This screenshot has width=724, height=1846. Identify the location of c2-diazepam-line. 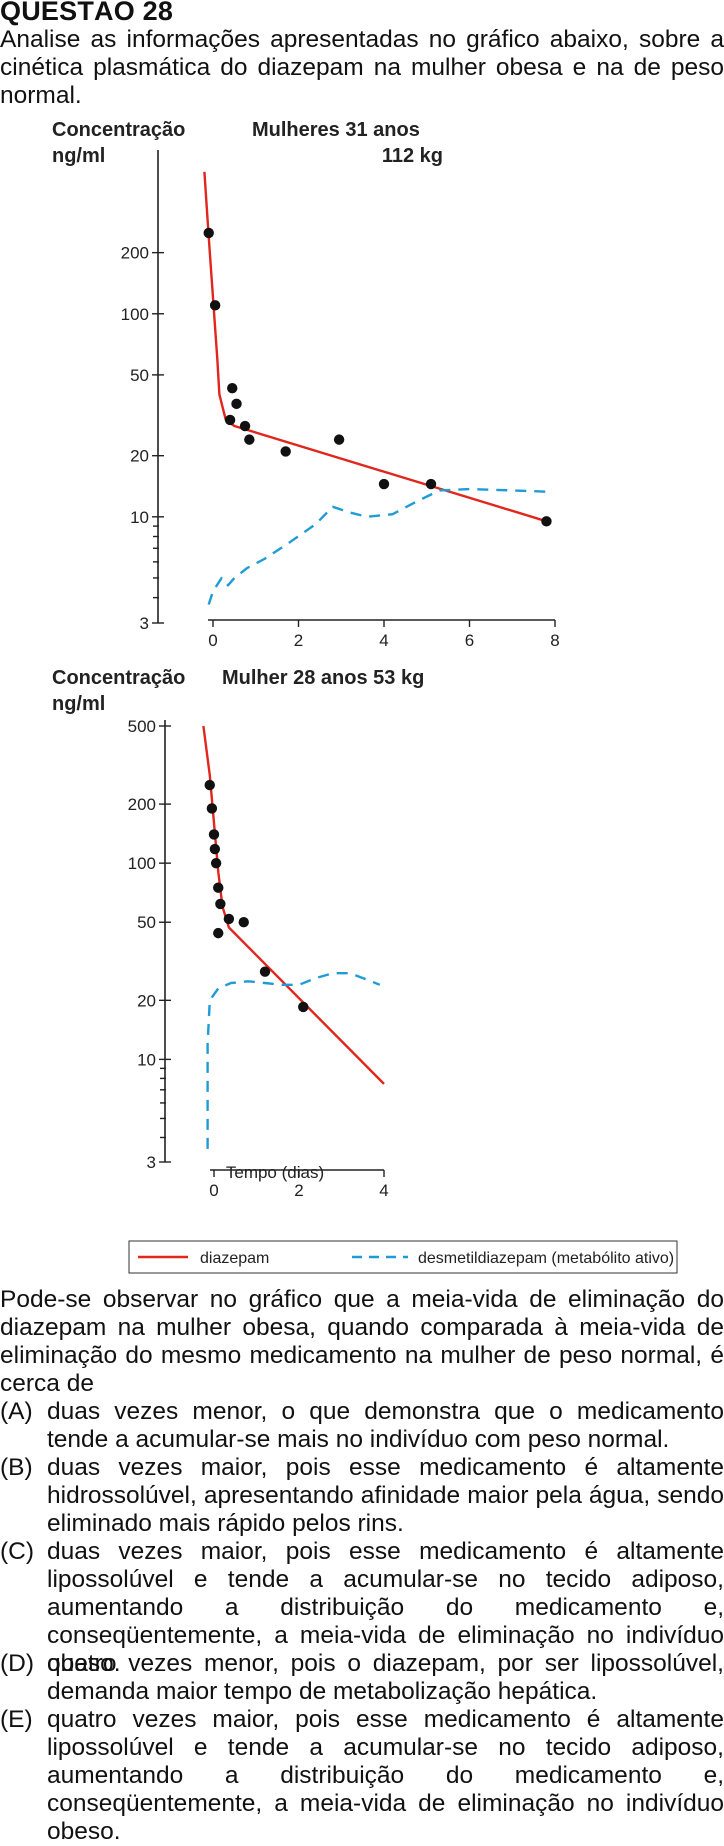
(293, 905).